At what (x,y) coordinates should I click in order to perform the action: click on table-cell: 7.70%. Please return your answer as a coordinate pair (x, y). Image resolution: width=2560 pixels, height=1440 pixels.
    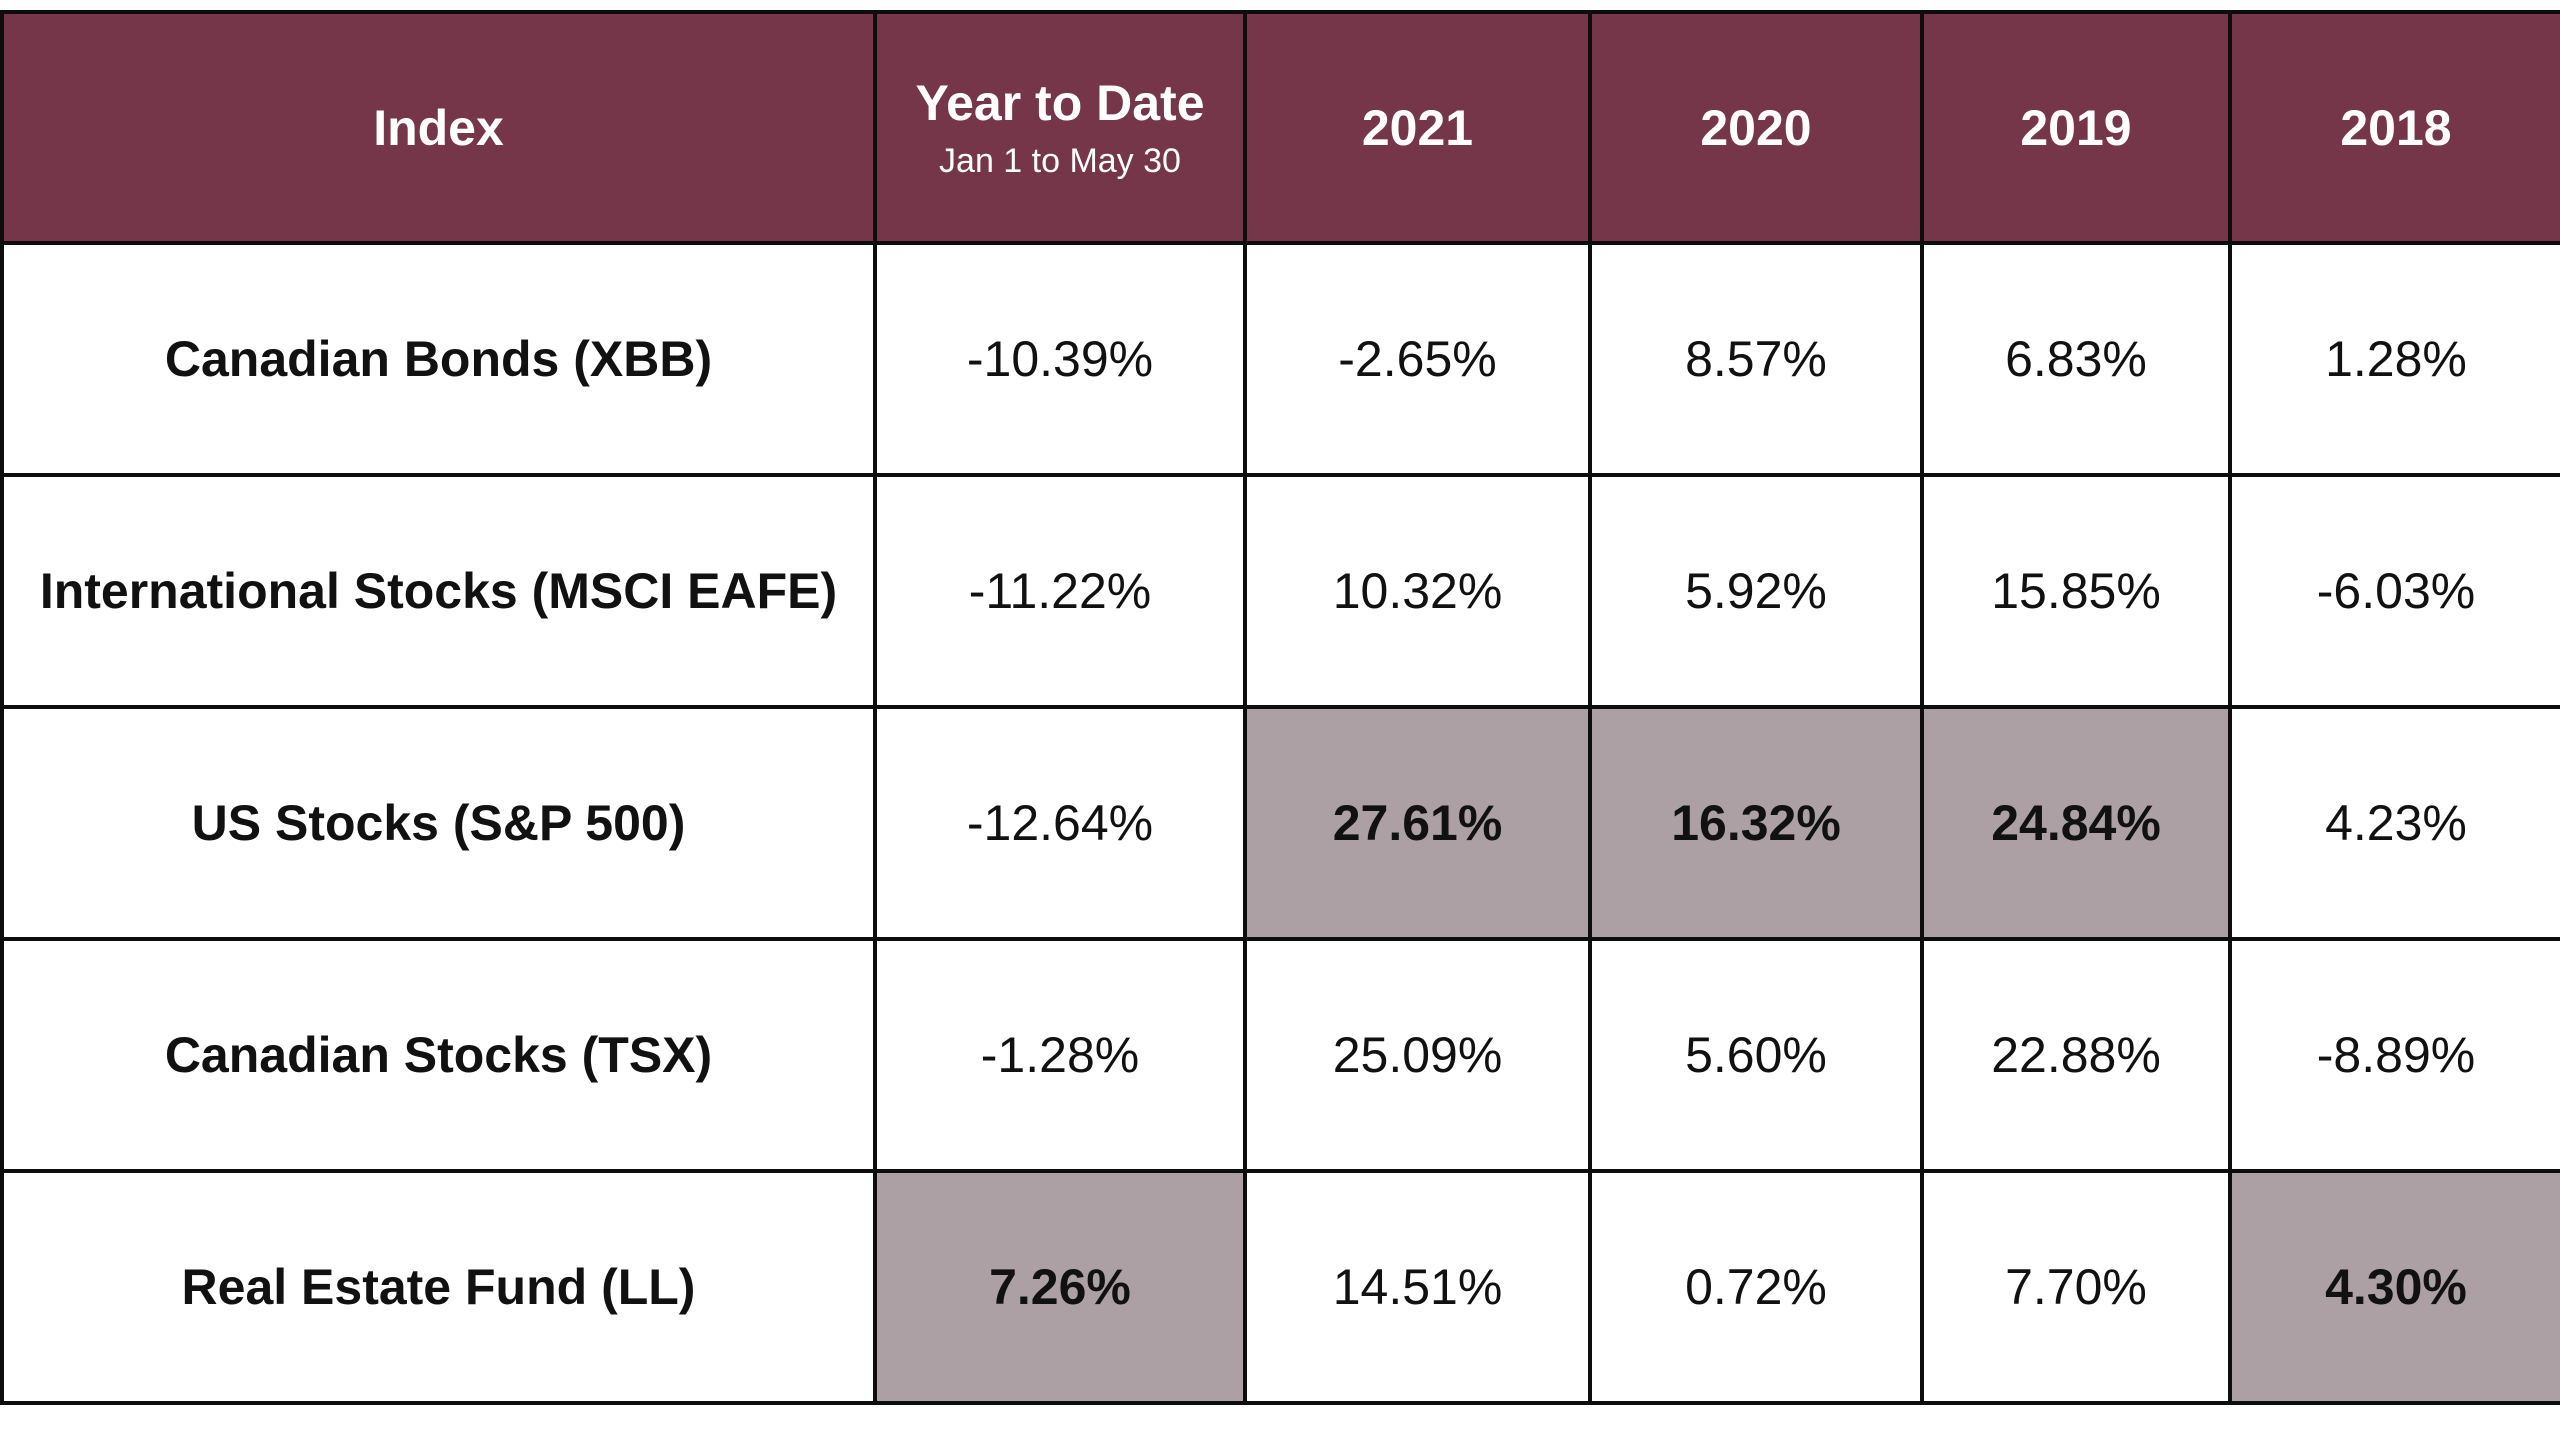
    Looking at the image, I should click on (2076, 1287).